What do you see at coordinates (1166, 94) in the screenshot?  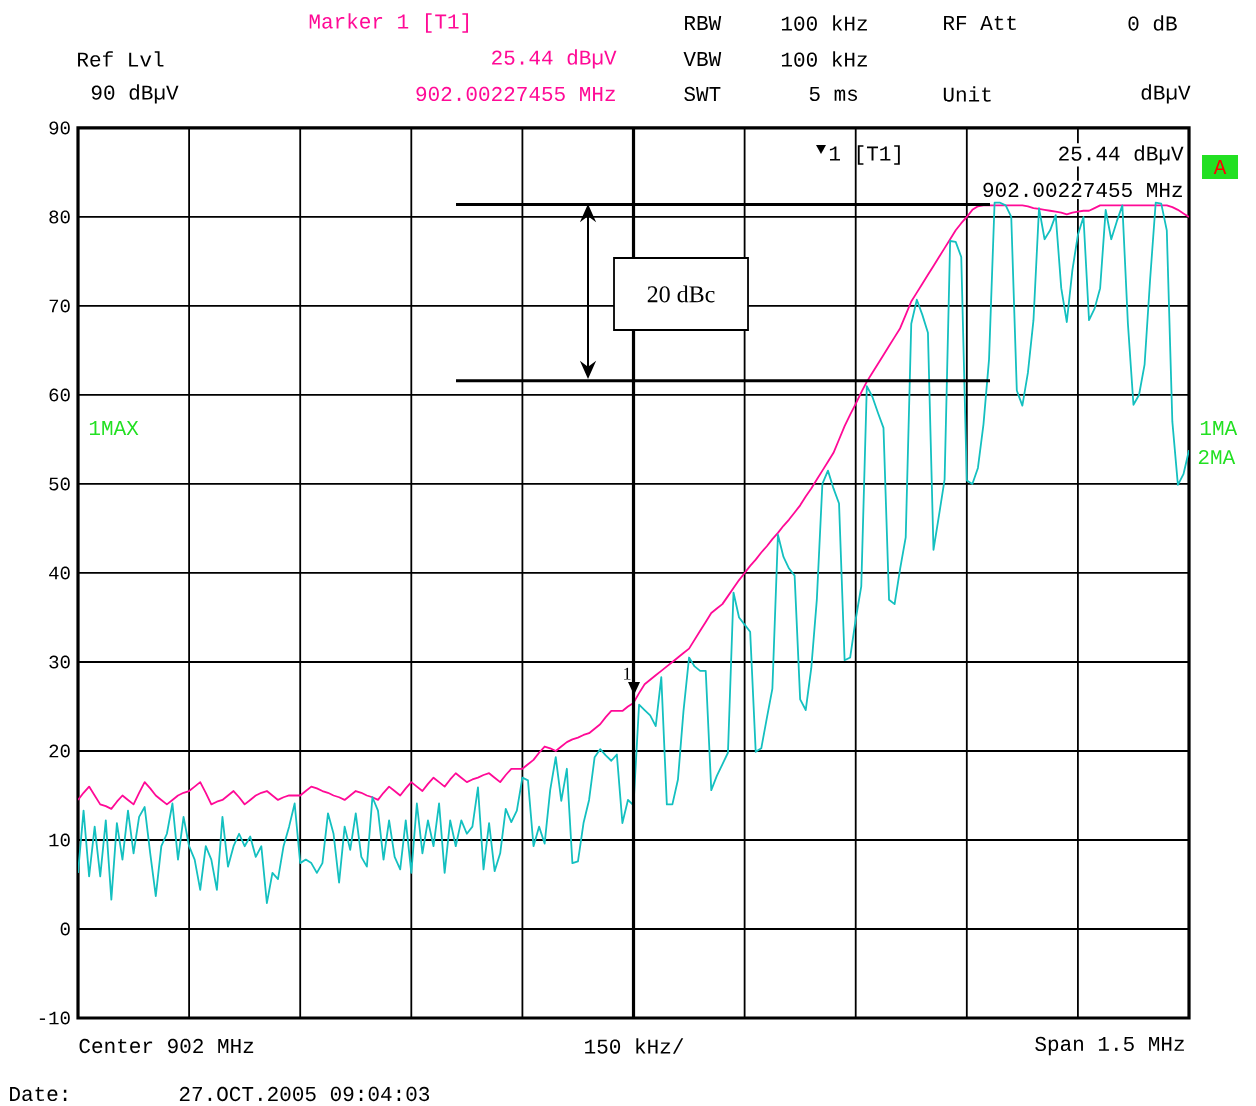 I see `text: dBµV` at bounding box center [1166, 94].